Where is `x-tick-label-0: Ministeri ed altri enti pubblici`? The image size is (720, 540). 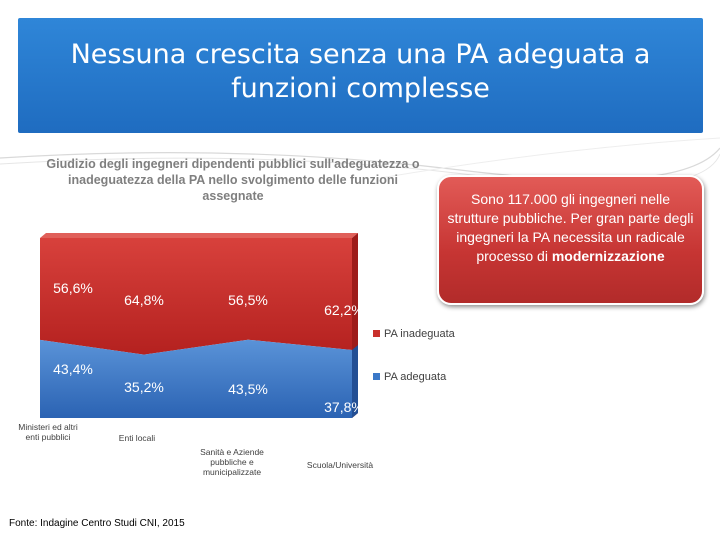
x-tick-label-0: Ministeri ed altri enti pubblici is located at coordinates (48, 432).